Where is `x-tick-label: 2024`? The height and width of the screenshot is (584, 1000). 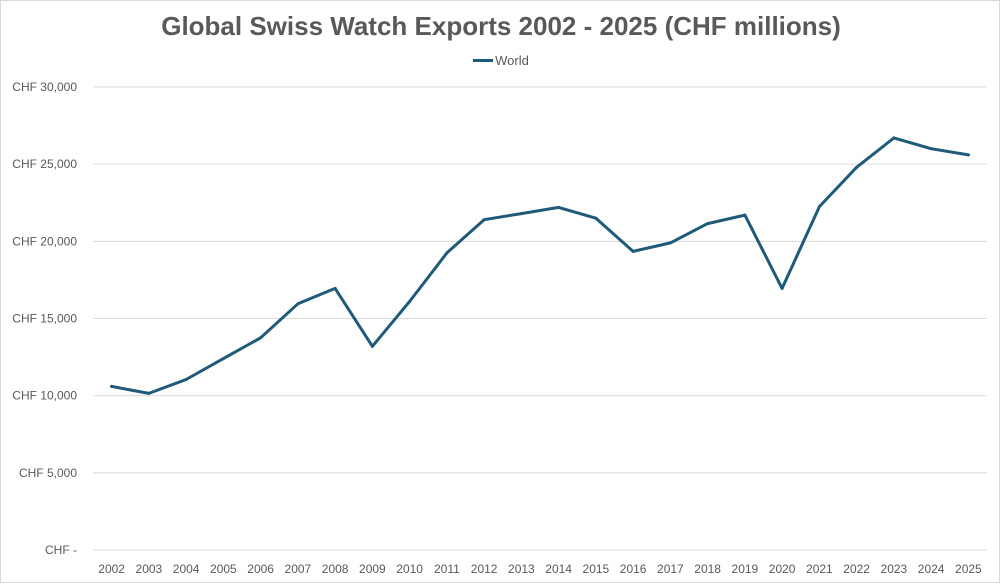 x-tick-label: 2024 is located at coordinates (931, 569).